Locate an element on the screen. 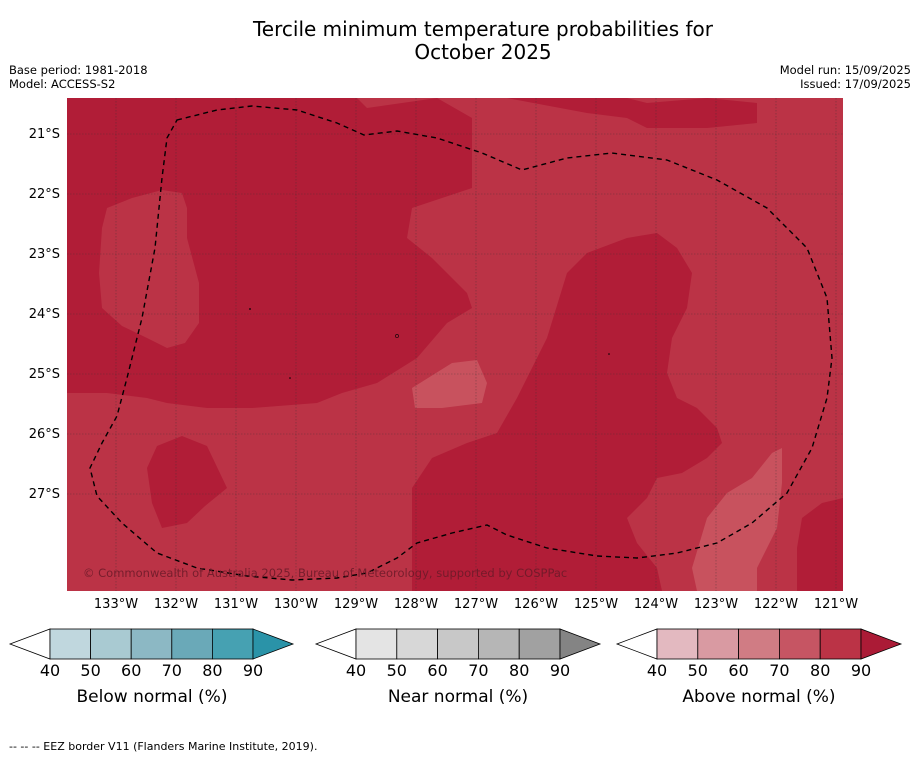 This screenshot has width=919, height=758. model-run: Model run: 15/09/2025 is located at coordinates (845, 70).